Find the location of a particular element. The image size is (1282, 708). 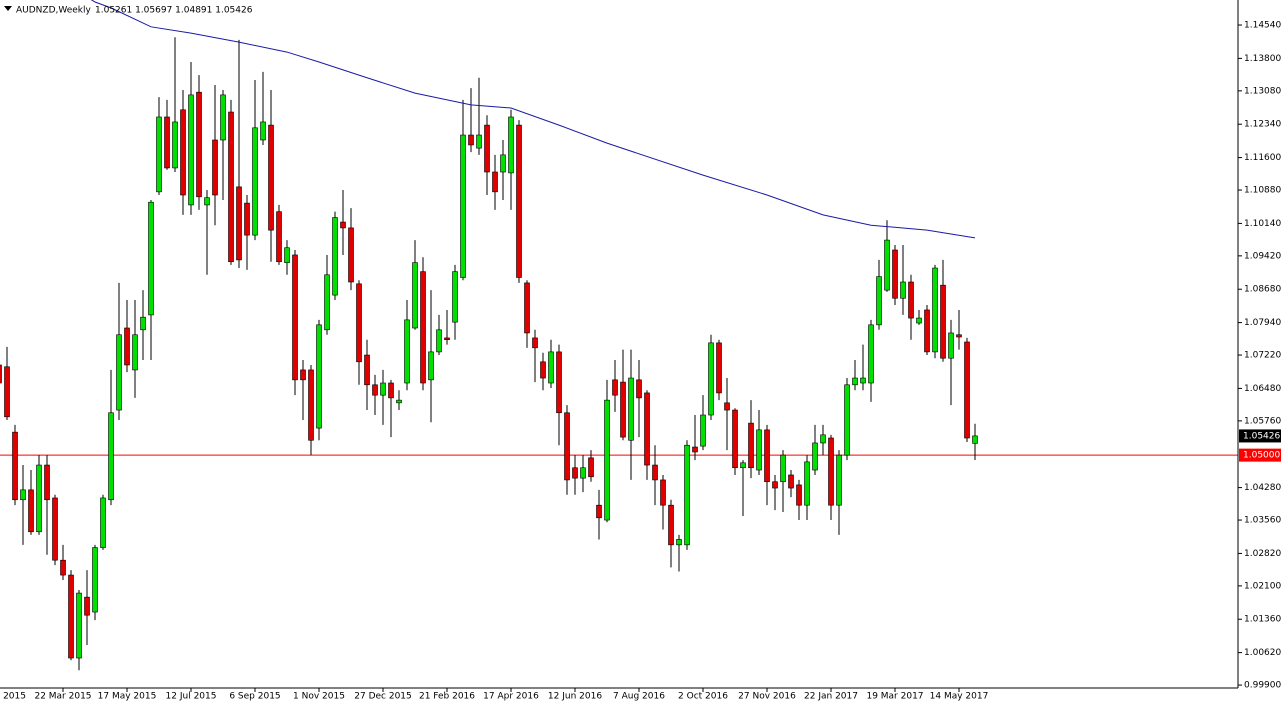

x-tick-label: 27 Dec 2015 is located at coordinates (383, 697).